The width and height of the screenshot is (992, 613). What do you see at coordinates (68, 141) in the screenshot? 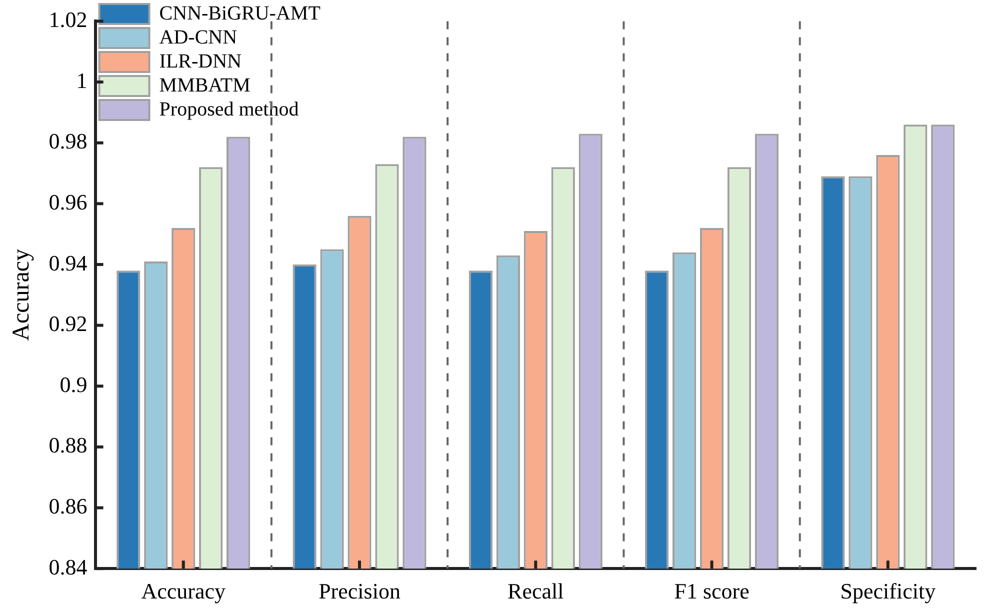
I see `y-tick-label: 0.98` at bounding box center [68, 141].